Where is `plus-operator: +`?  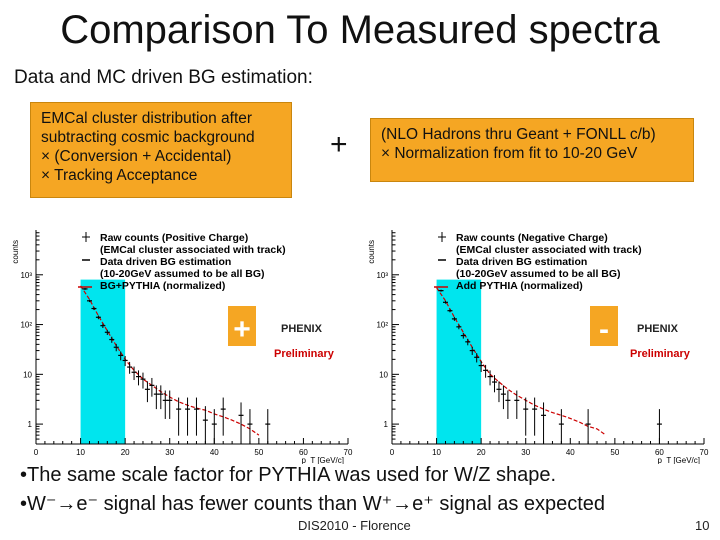 plus-operator: + is located at coordinates (339, 144).